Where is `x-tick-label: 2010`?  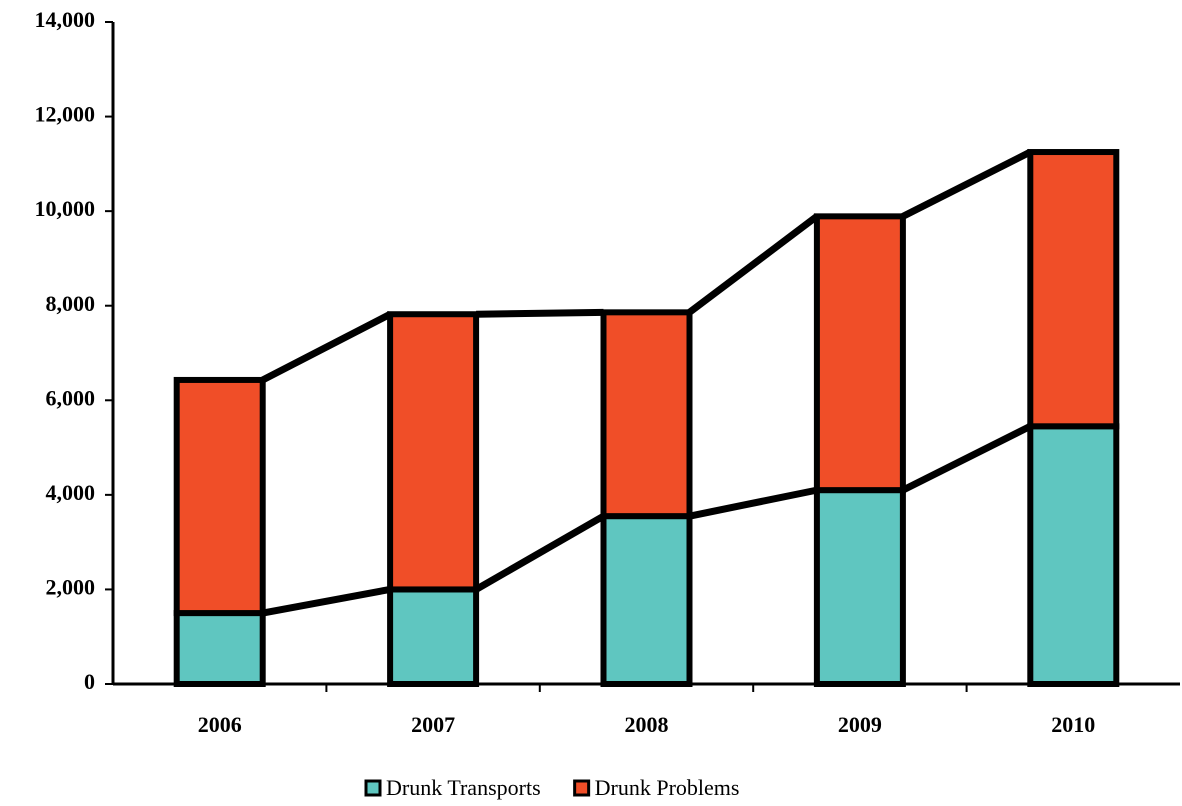 x-tick-label: 2010 is located at coordinates (1073, 724).